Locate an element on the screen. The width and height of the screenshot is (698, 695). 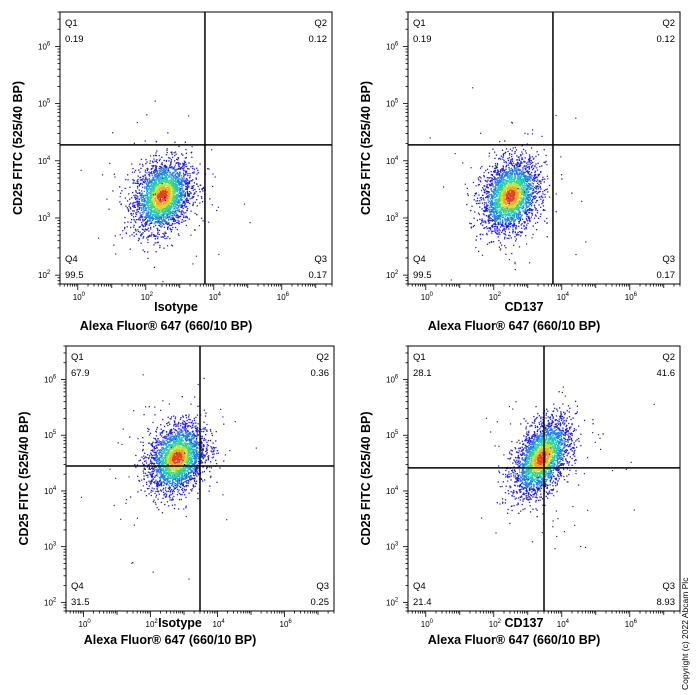
quadrant-percent: 41.6 is located at coordinates (666, 373).